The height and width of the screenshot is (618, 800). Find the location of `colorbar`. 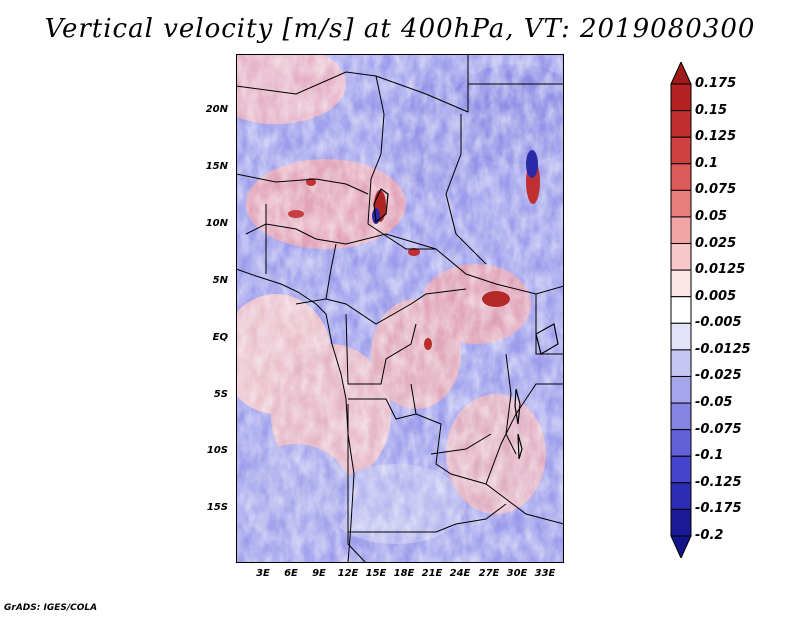

colorbar is located at coordinates (681, 310).